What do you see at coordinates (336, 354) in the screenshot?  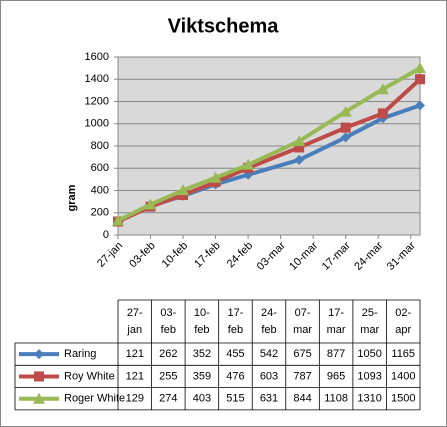 I see `table-value: 877` at bounding box center [336, 354].